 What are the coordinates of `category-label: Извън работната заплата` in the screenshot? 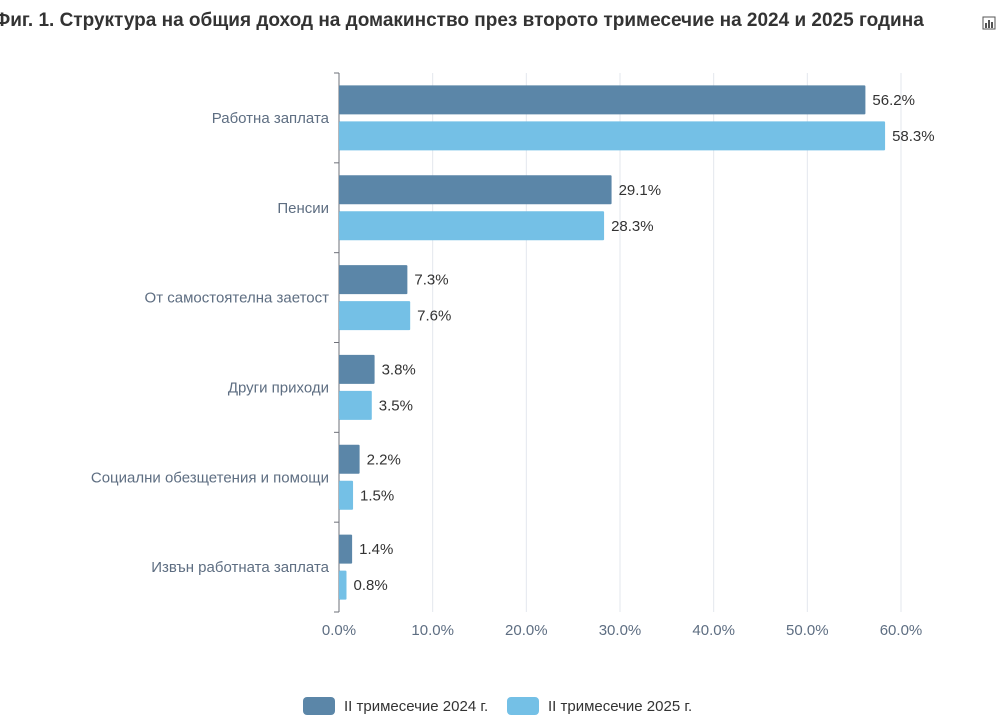 It's located at (240, 567).